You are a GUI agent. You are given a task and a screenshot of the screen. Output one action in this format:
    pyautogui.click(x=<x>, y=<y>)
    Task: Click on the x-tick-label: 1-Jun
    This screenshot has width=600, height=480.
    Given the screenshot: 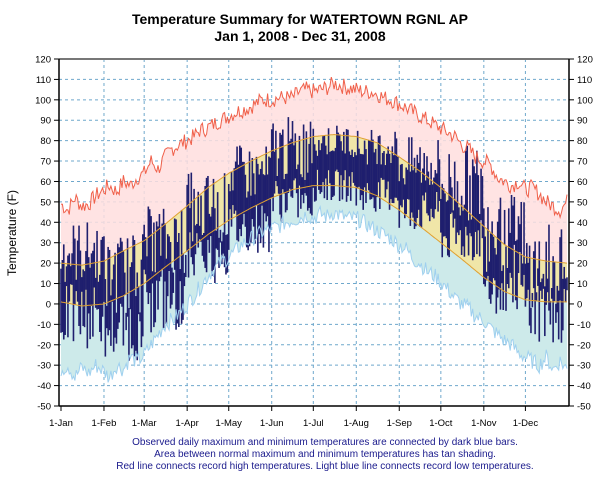 What is the action you would take?
    pyautogui.click(x=272, y=423)
    